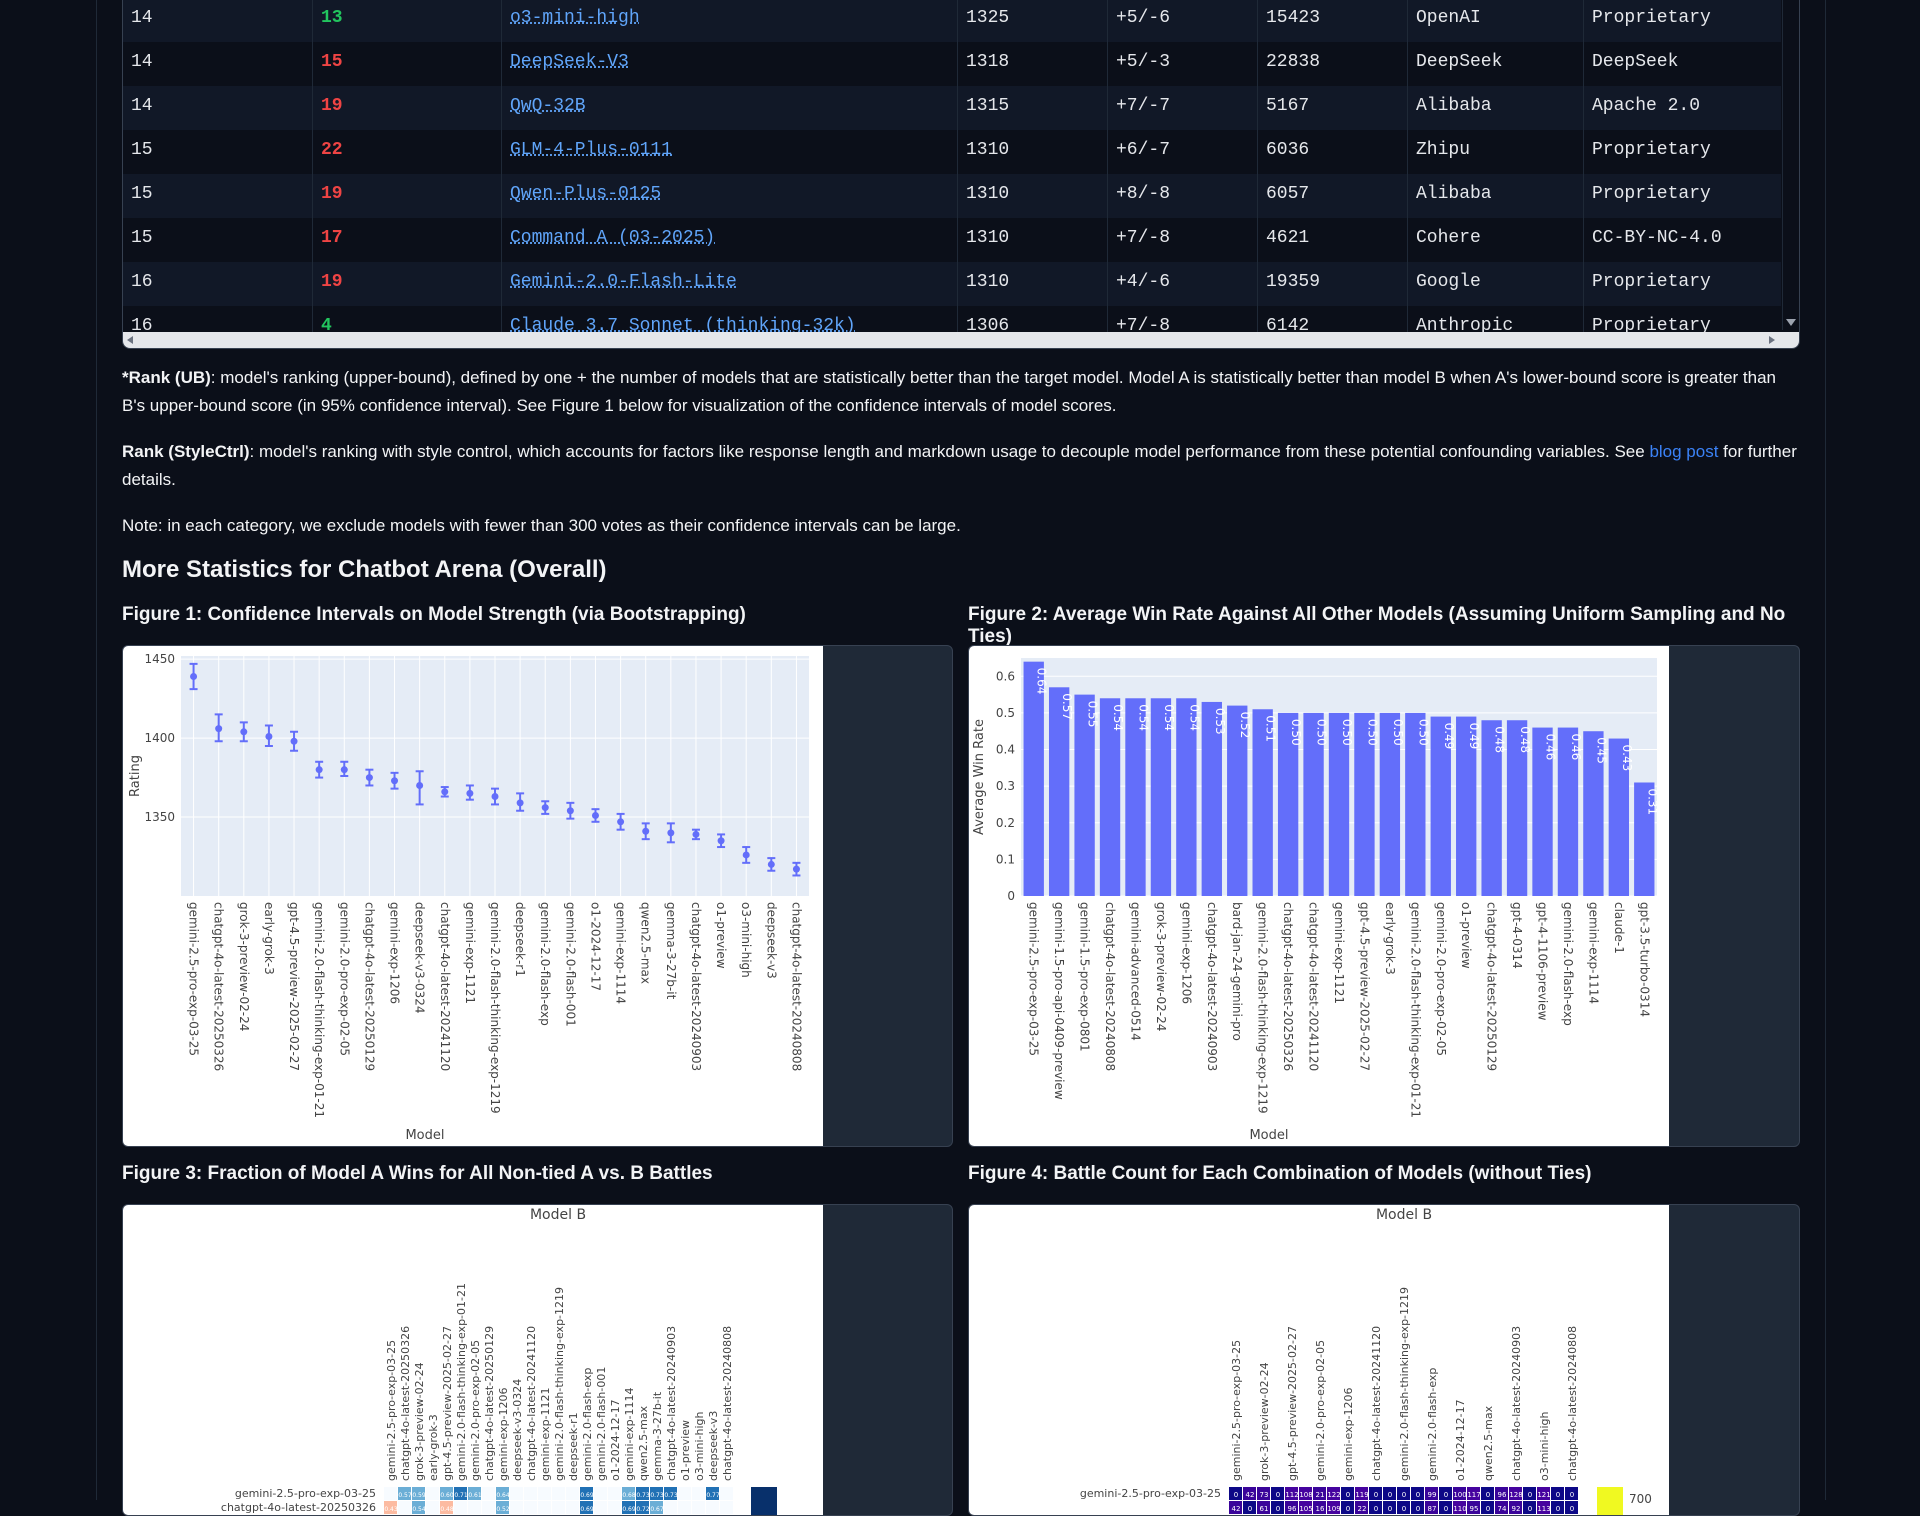 This screenshot has width=1920, height=1516. I want to click on scroll-right-icon, so click(1772, 340).